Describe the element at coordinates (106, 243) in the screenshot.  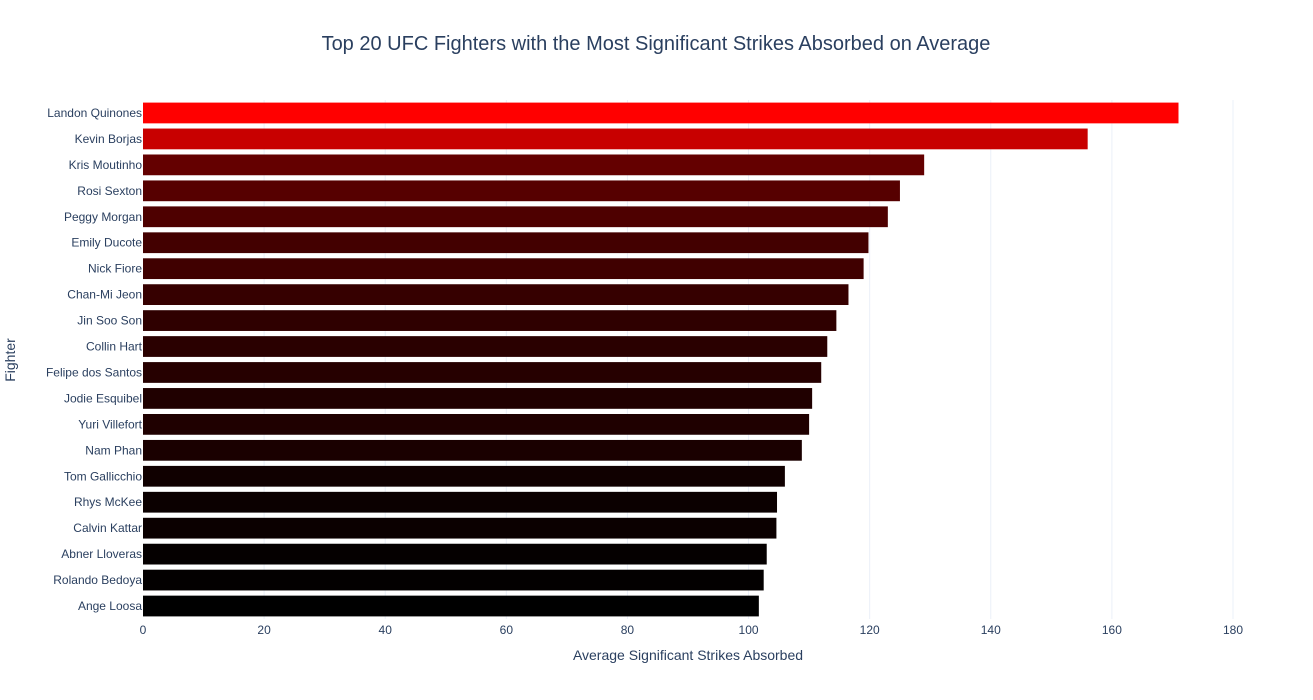
I see `y-tick-label: Emily Ducote` at that location.